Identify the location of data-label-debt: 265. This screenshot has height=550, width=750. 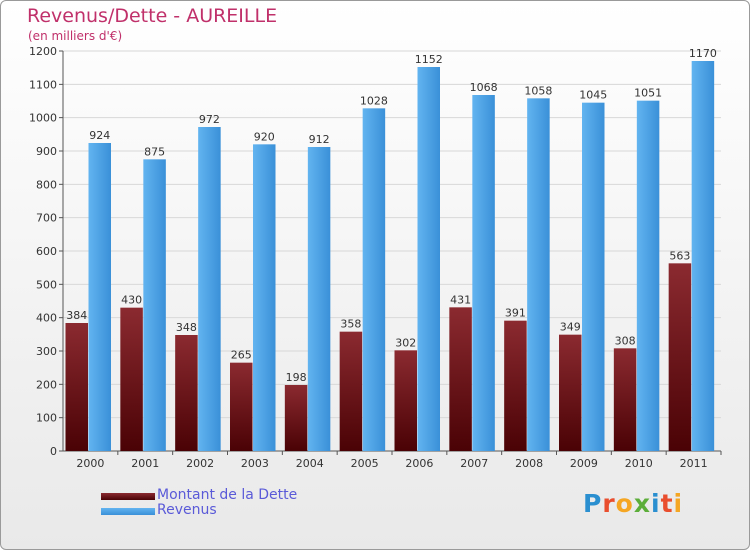
(241, 355).